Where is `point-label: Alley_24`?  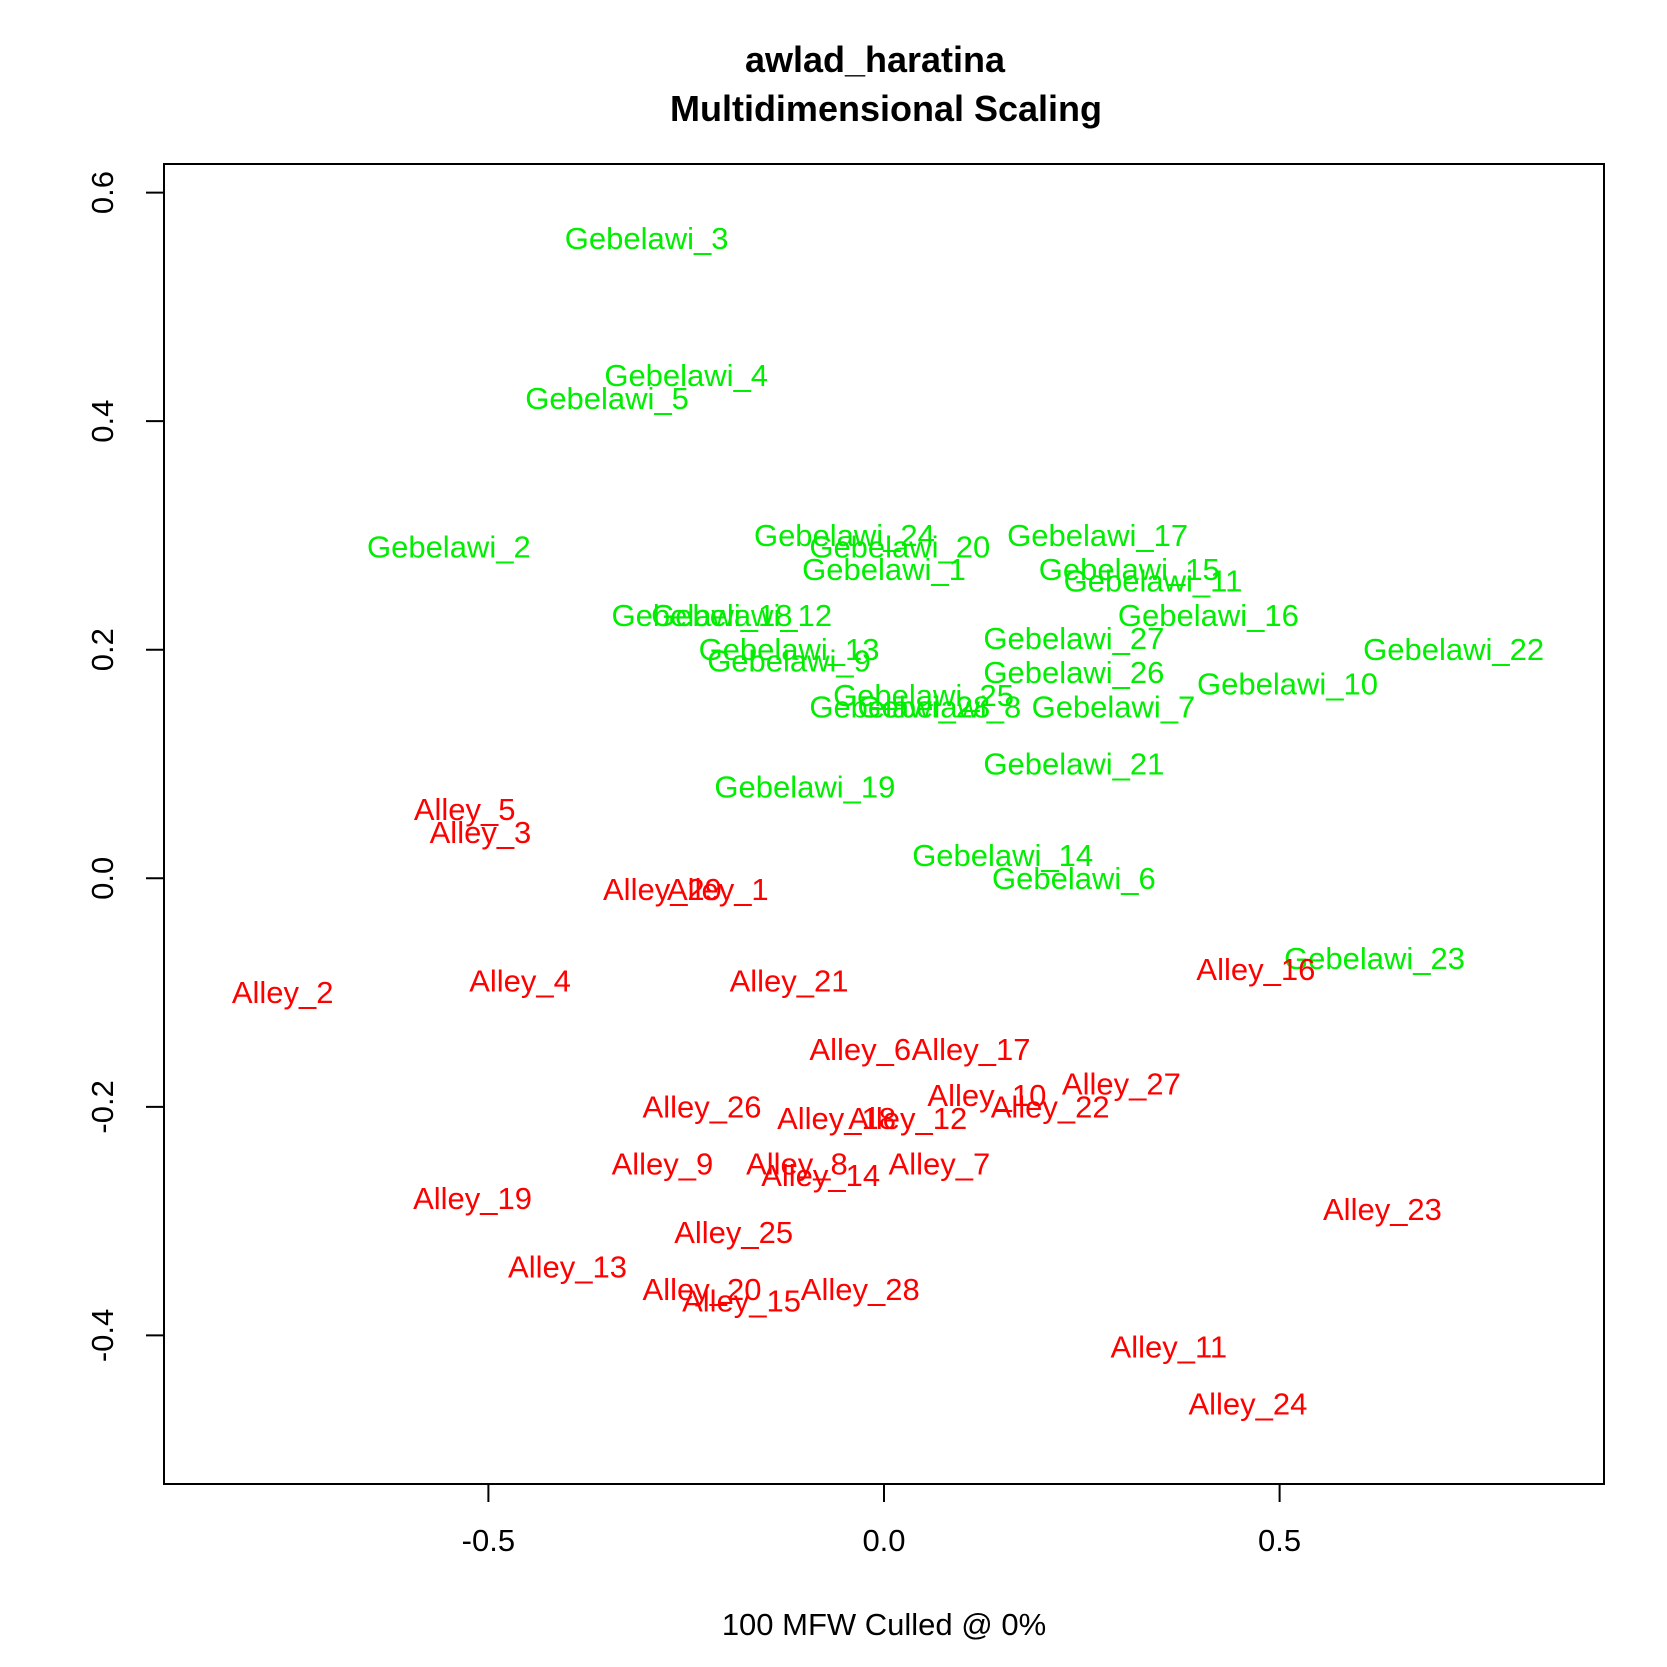
point-label: Alley_24 is located at coordinates (1247, 1404).